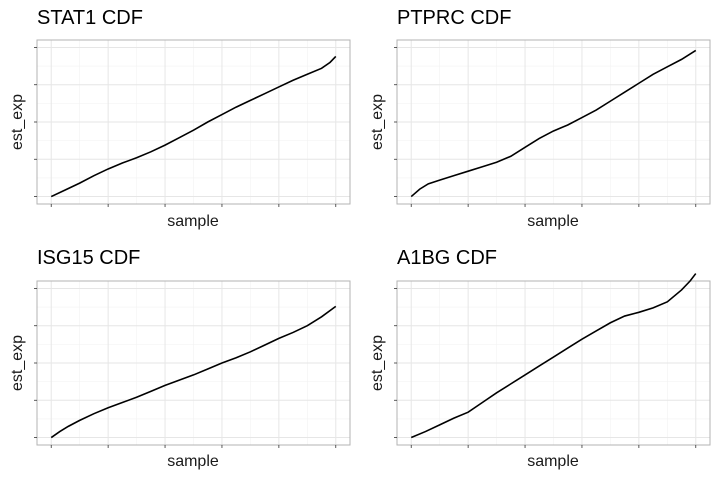 The image size is (720, 480). What do you see at coordinates (454, 18) in the screenshot?
I see `panel-title: PTPRC CDF` at bounding box center [454, 18].